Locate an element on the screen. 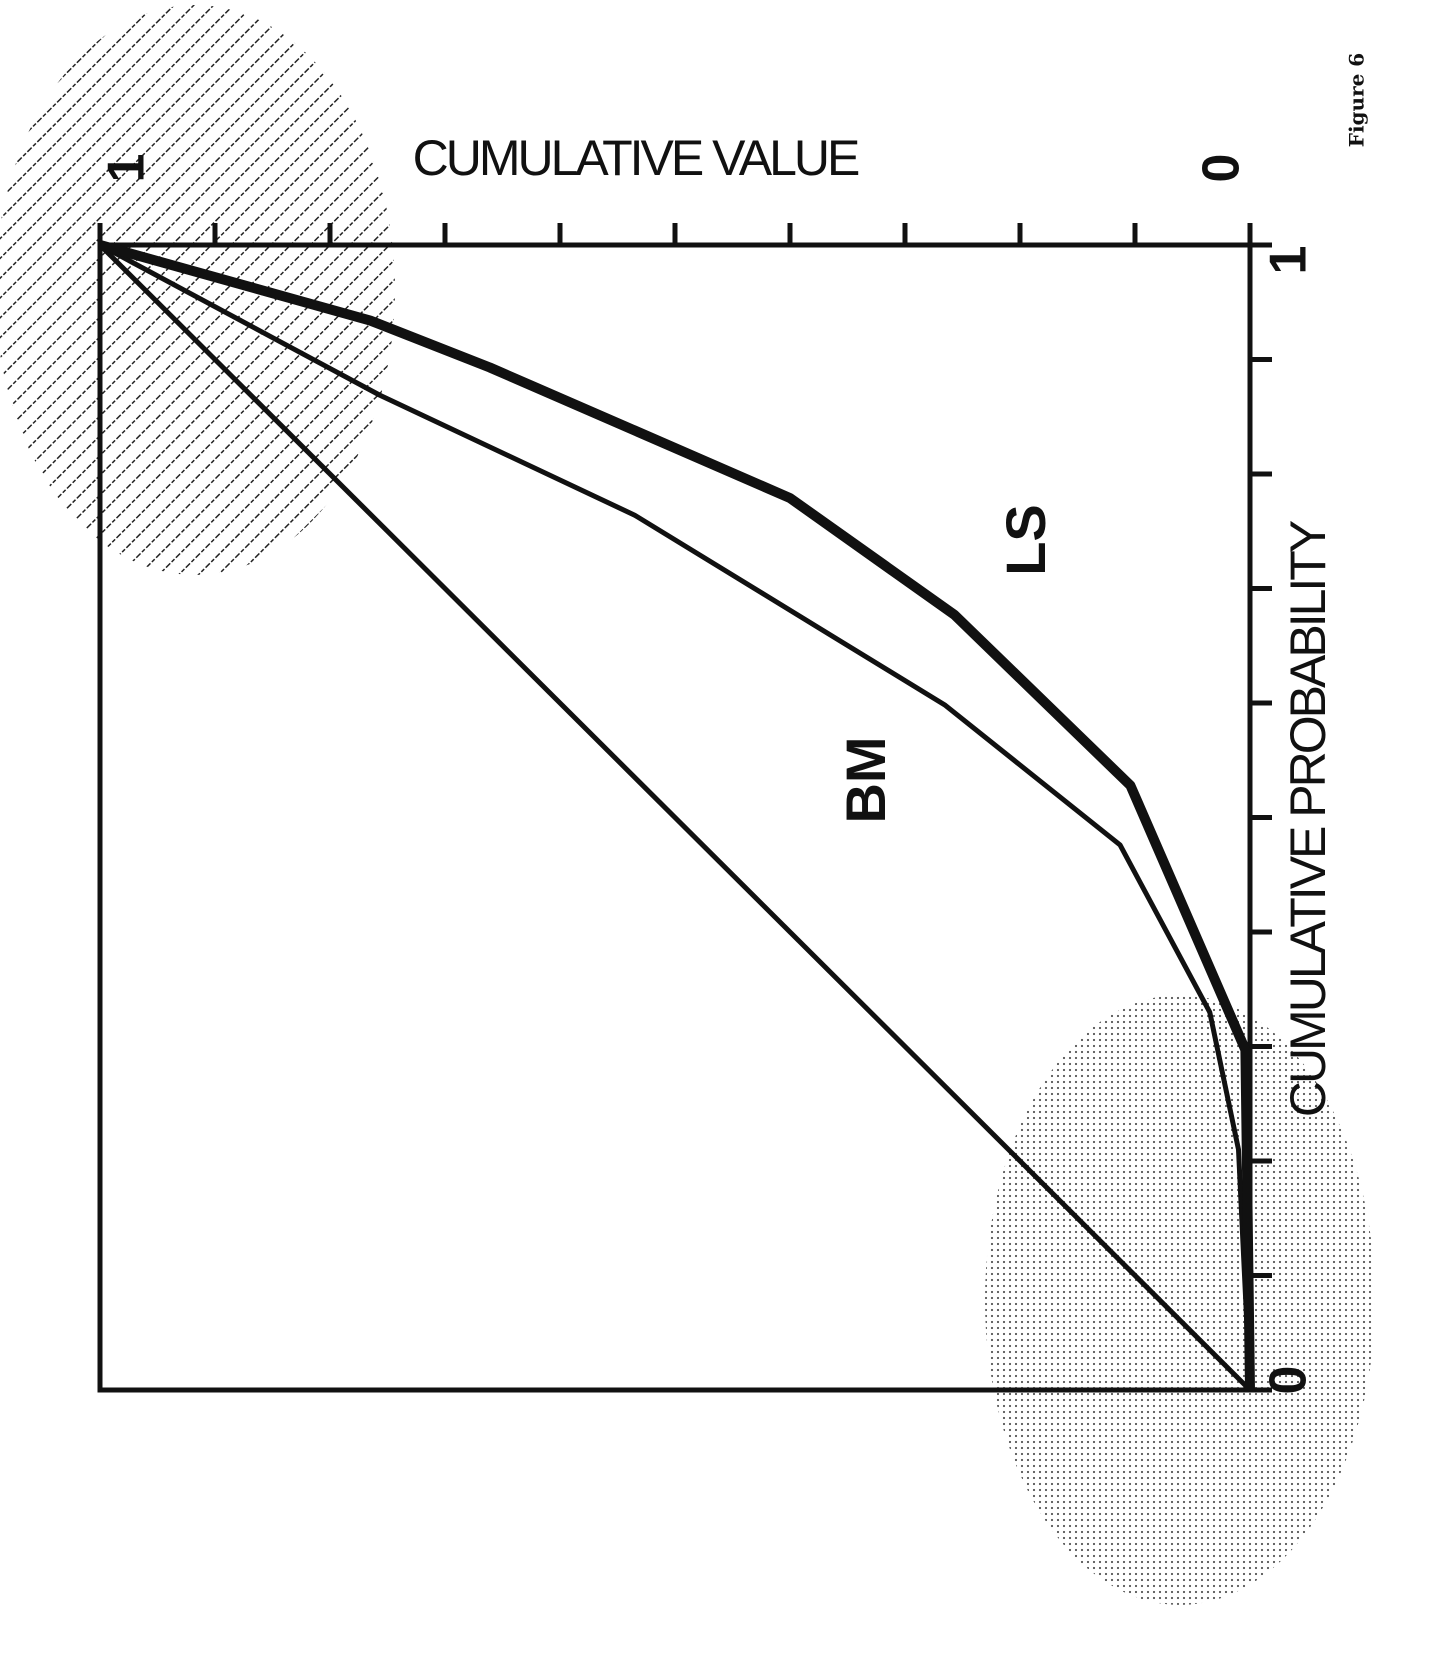 This screenshot has height=1658, width=1452. y-tick-label: 1 is located at coordinates (127, 168).